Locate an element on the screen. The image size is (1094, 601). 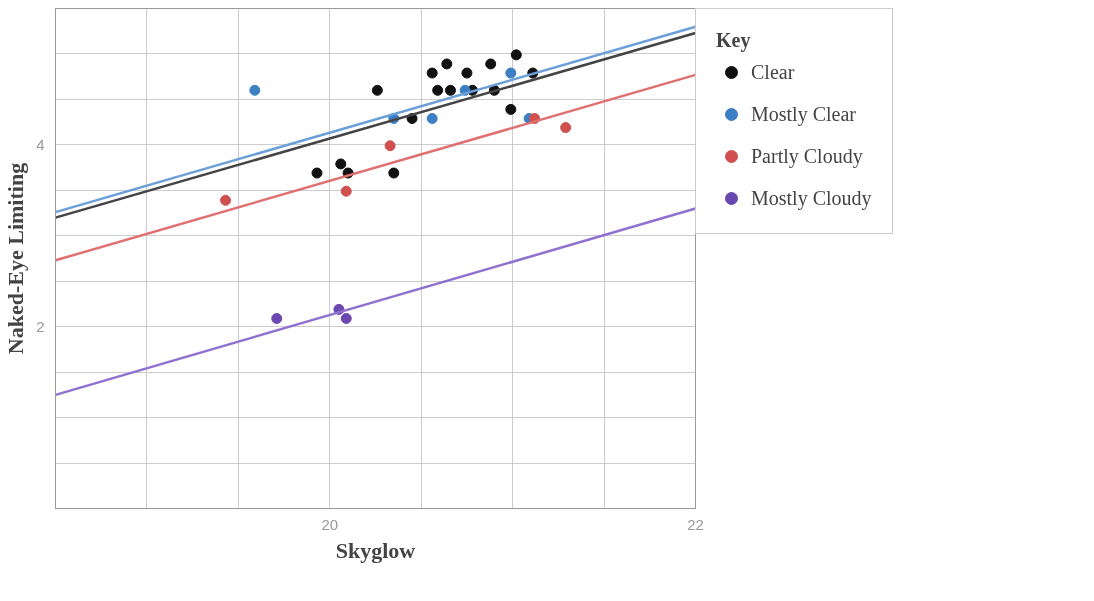
legend-label: Mostly Cloudy is located at coordinates (811, 198).